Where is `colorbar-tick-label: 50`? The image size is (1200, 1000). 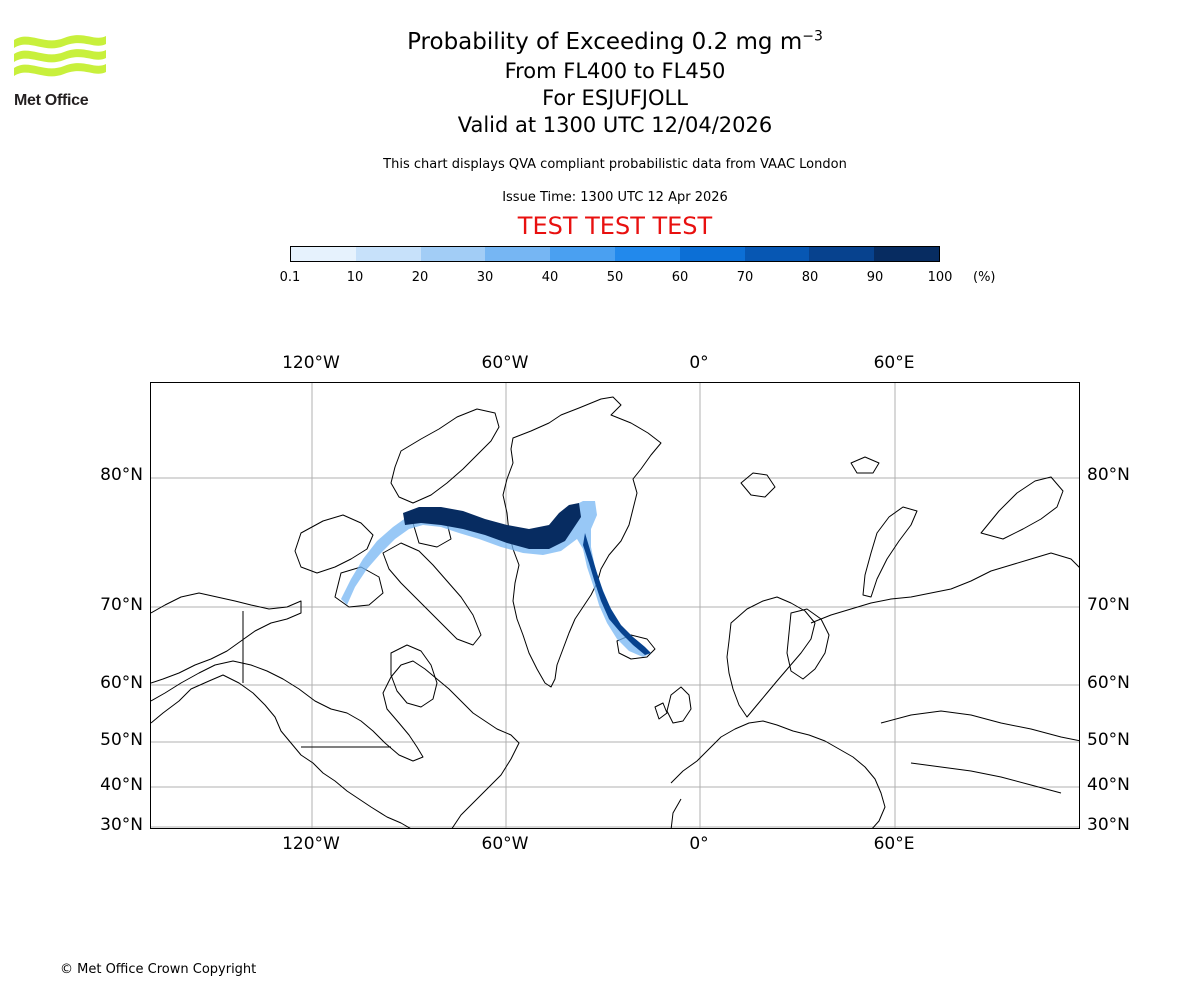
colorbar-tick-label: 50 is located at coordinates (615, 277).